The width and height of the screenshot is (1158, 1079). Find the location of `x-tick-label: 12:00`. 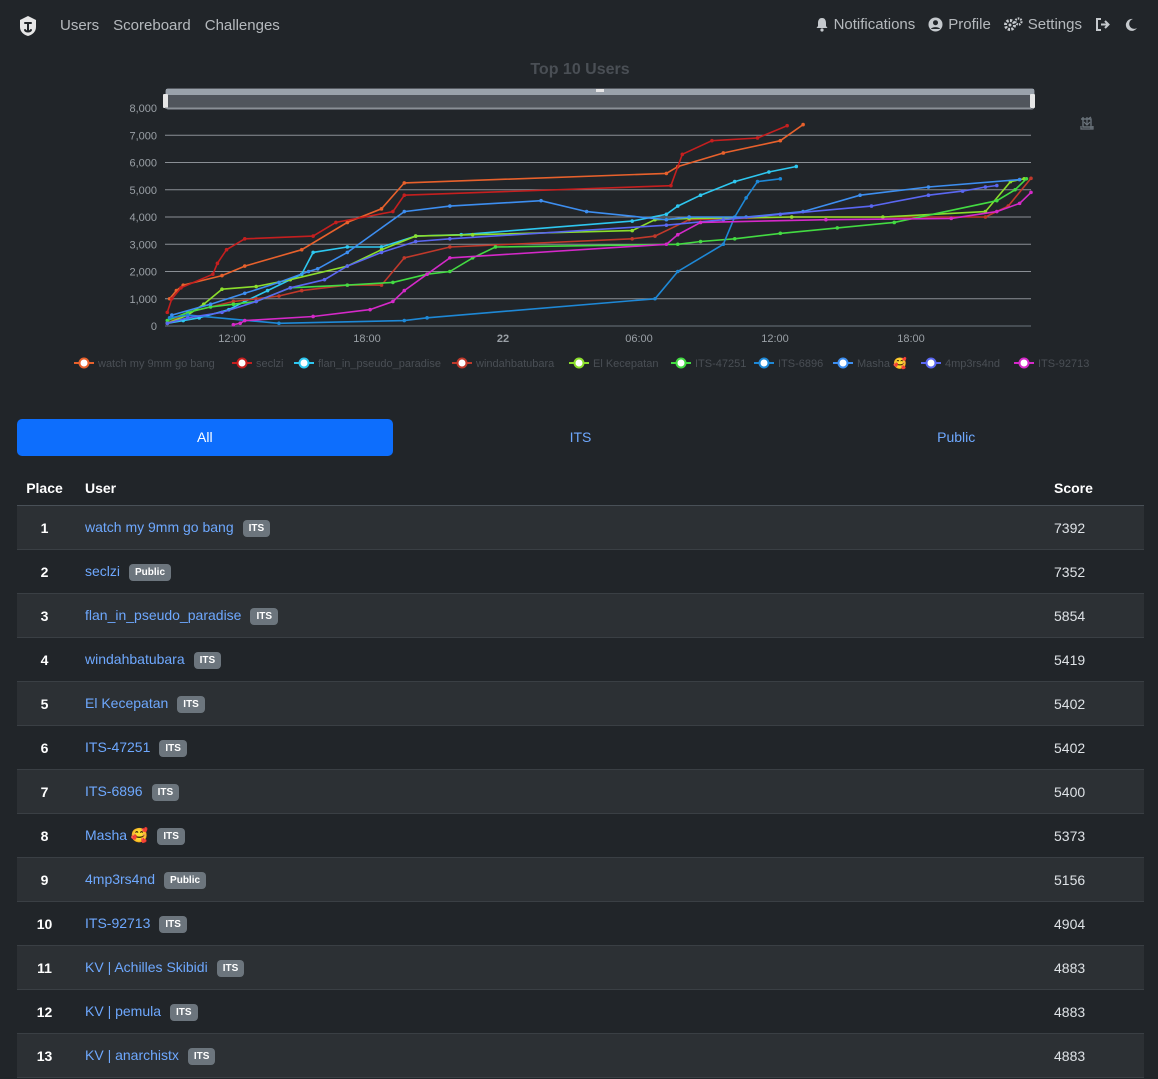

x-tick-label: 12:00 is located at coordinates (232, 339).